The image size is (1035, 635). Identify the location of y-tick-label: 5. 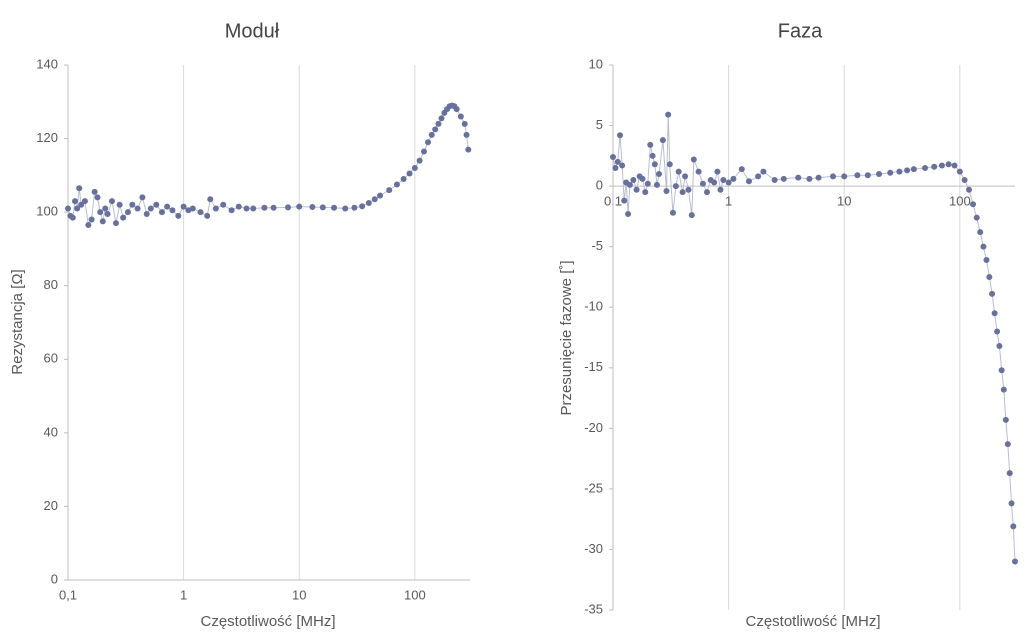
(599, 124).